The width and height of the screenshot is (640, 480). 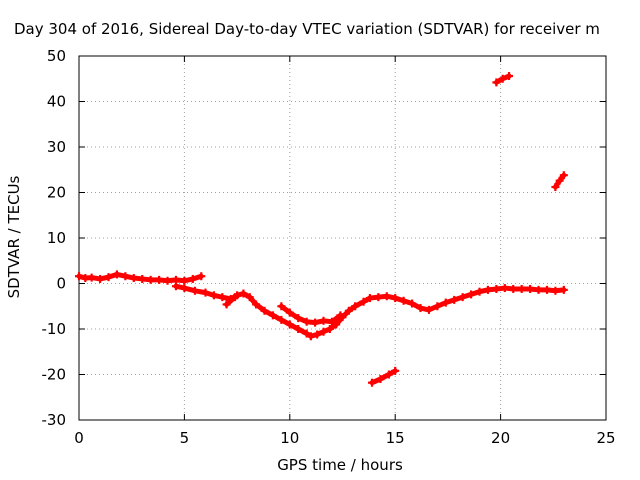 What do you see at coordinates (14, 237) in the screenshot?
I see `y-axis-label: SDTVAR / TECUs` at bounding box center [14, 237].